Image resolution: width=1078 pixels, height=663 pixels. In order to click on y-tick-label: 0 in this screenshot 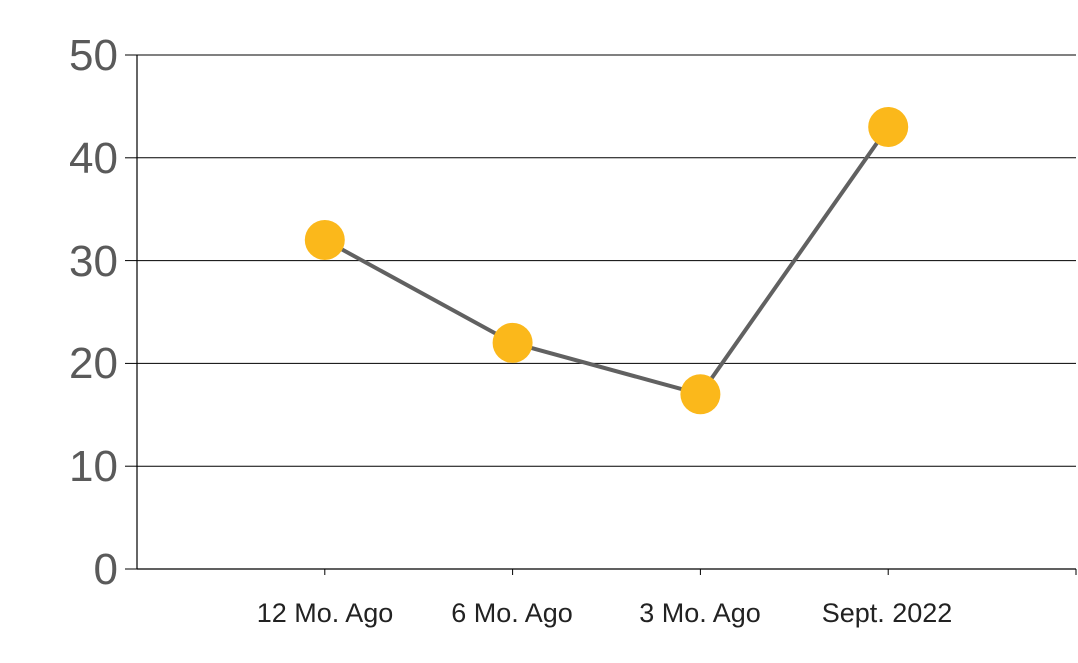, I will do `click(106, 569)`.